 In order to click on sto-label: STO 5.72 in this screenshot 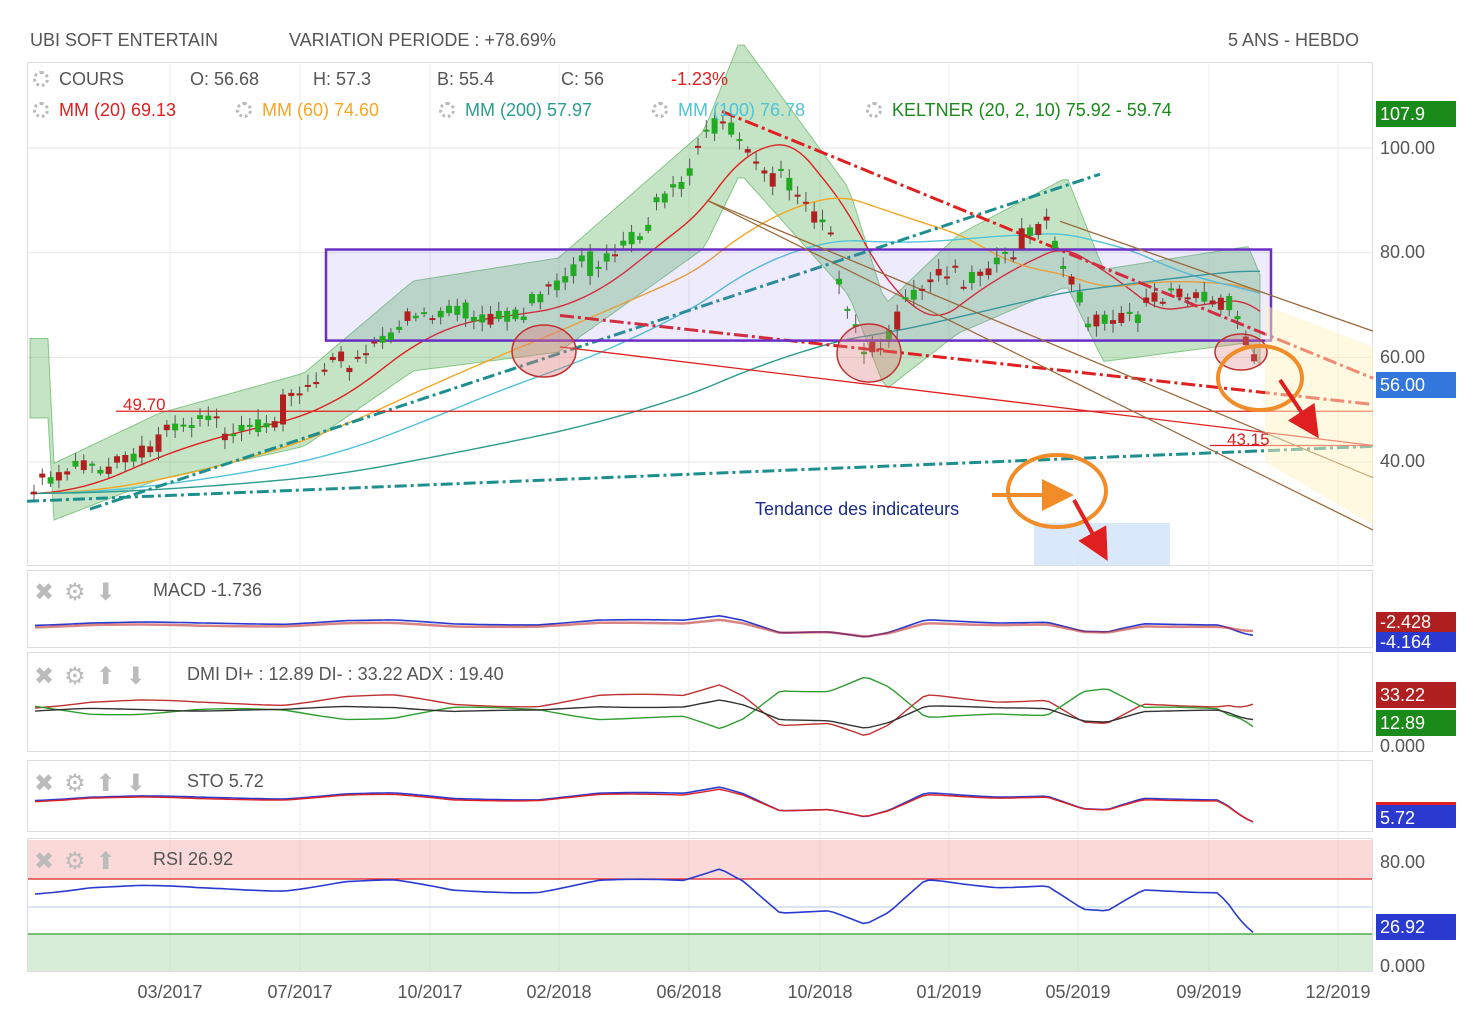, I will do `click(225, 781)`.